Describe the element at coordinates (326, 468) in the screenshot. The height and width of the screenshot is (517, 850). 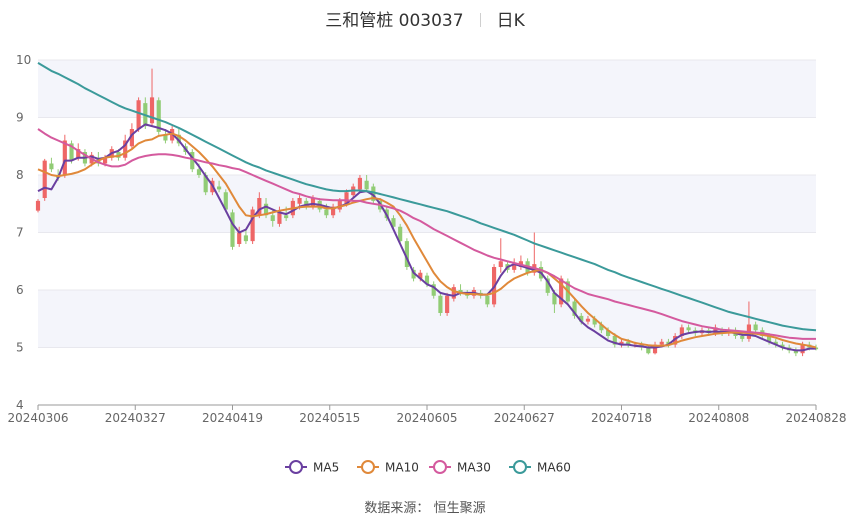
I see `legend-label: MA5` at that location.